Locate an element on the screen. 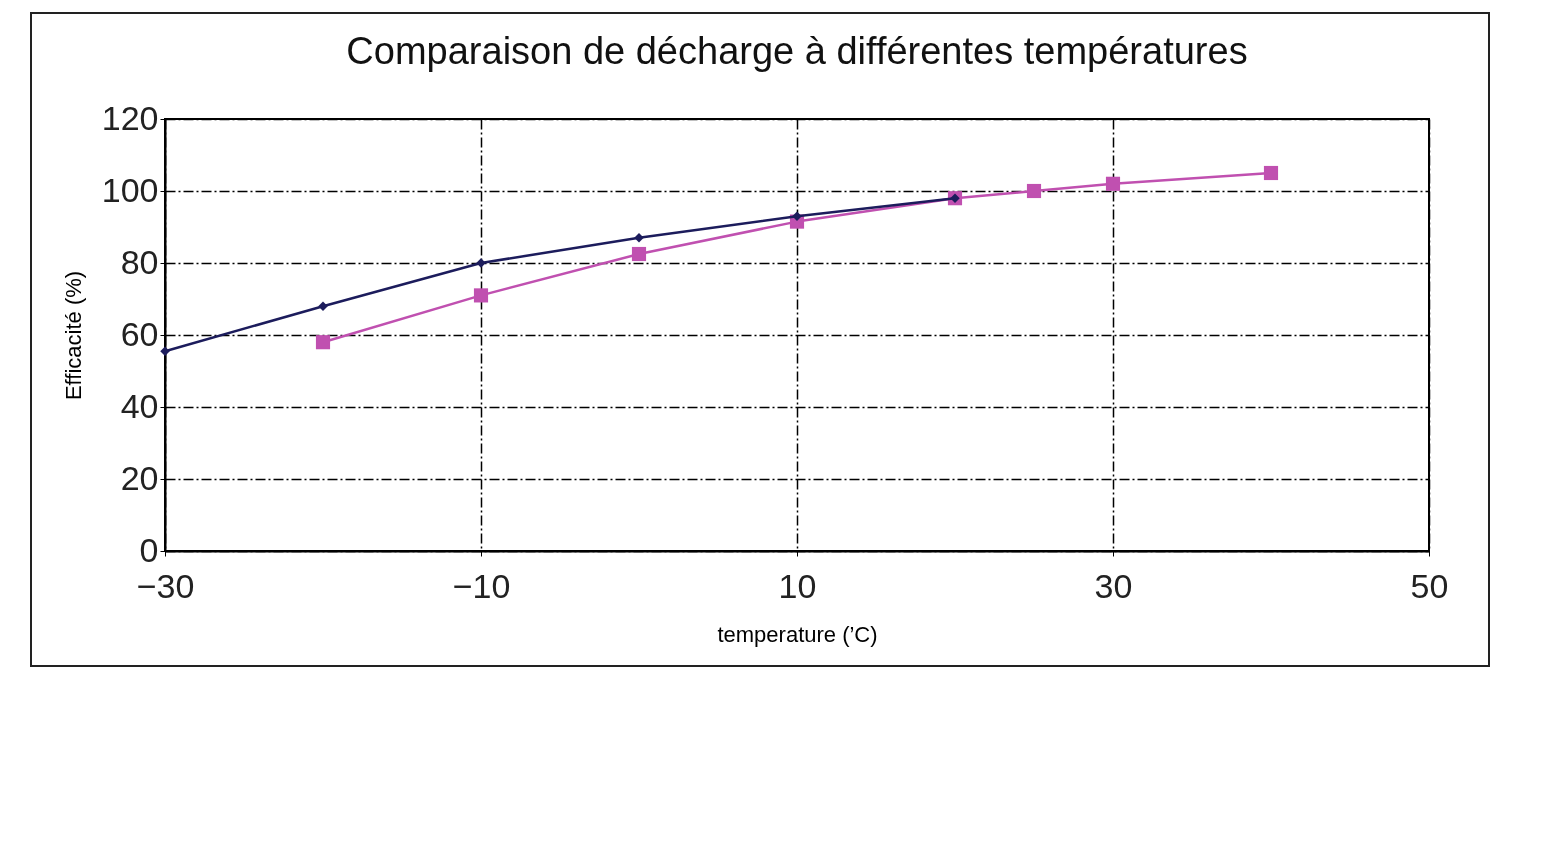 Image resolution: width=1549 pixels, height=843 pixels. y-tick-label: 100 is located at coordinates (130, 189).